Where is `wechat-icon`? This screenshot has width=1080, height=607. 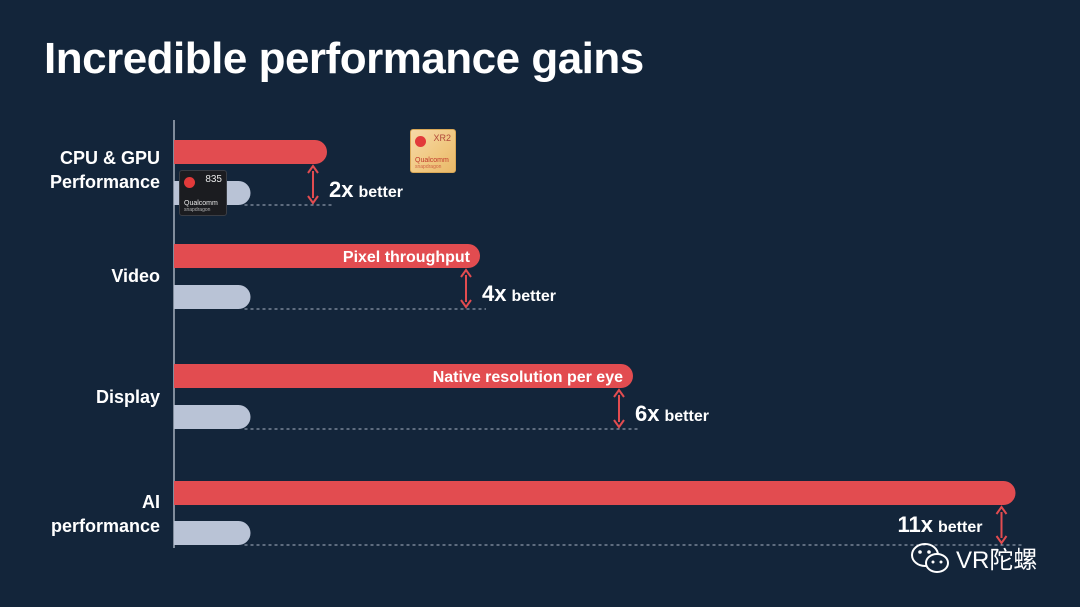
wechat-icon is located at coordinates (930, 557).